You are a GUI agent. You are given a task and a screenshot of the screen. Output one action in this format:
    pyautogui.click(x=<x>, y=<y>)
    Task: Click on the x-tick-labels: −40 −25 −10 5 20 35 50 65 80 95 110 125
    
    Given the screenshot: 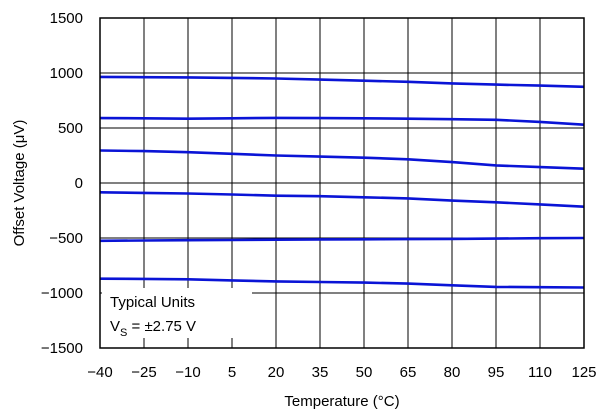 What is the action you would take?
    pyautogui.click(x=341, y=372)
    